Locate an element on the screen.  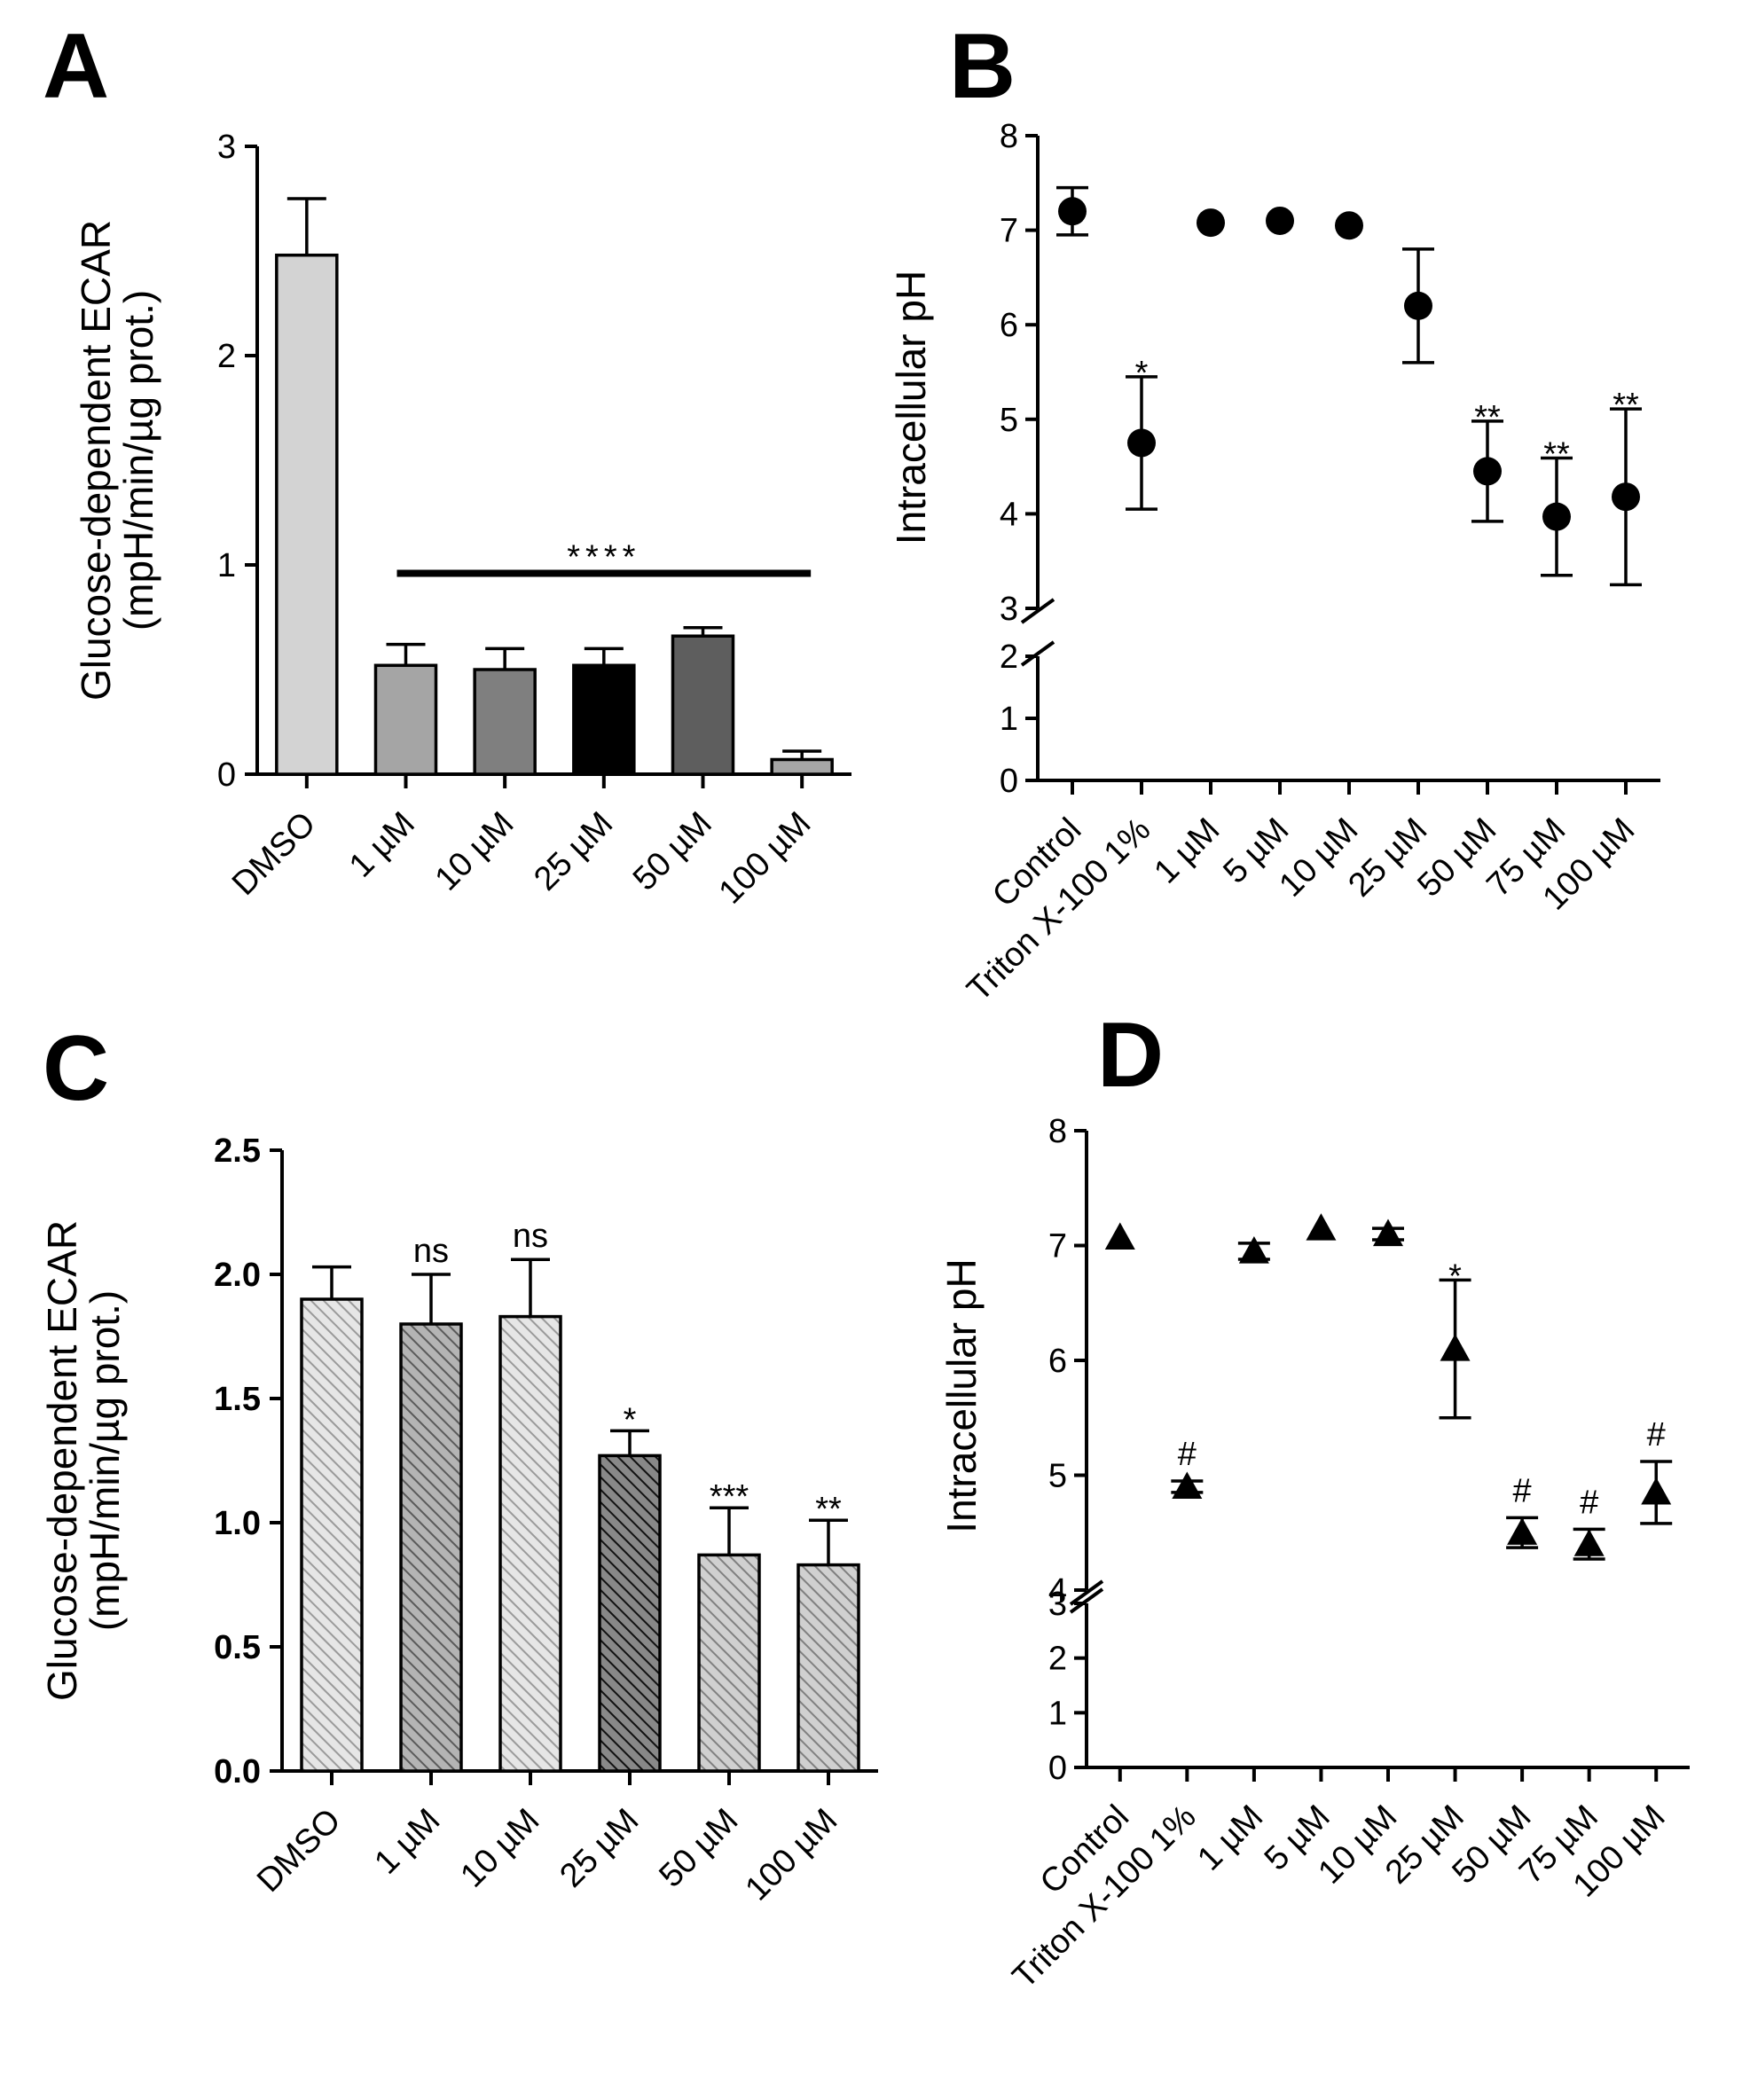
y-tick-label: 7 is located at coordinates (1009, 231).